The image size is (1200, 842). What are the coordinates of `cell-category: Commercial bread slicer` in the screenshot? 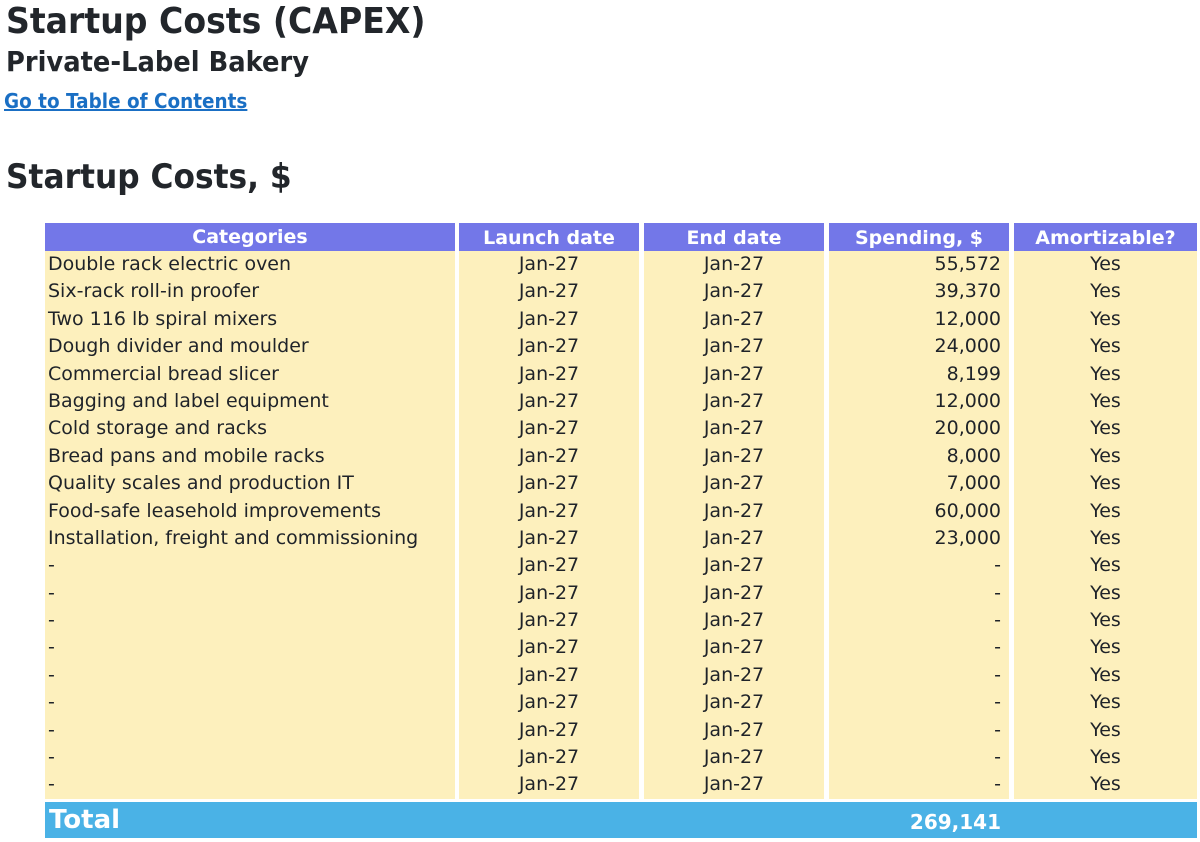 It's located at (250, 374).